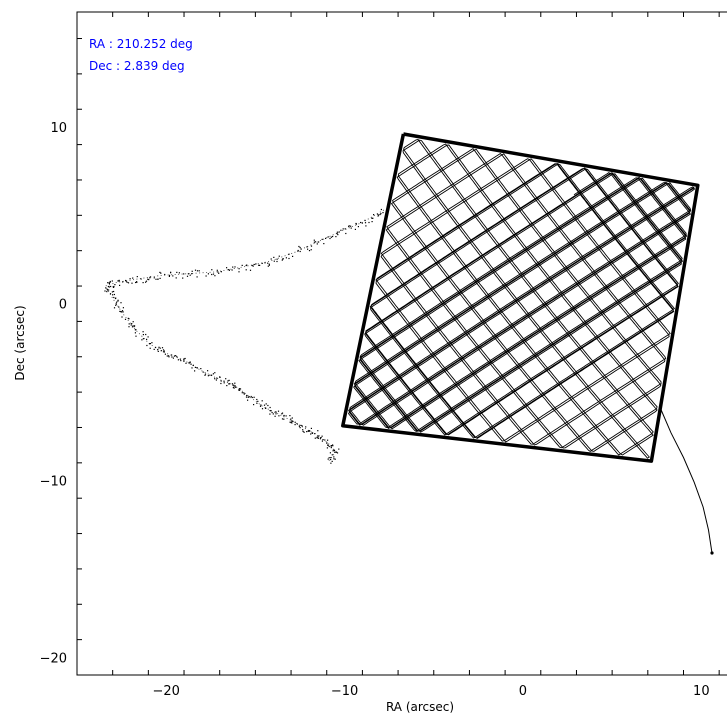 Image resolution: width=727 pixels, height=719 pixels. I want to click on y-tick-label: 10, so click(58, 128).